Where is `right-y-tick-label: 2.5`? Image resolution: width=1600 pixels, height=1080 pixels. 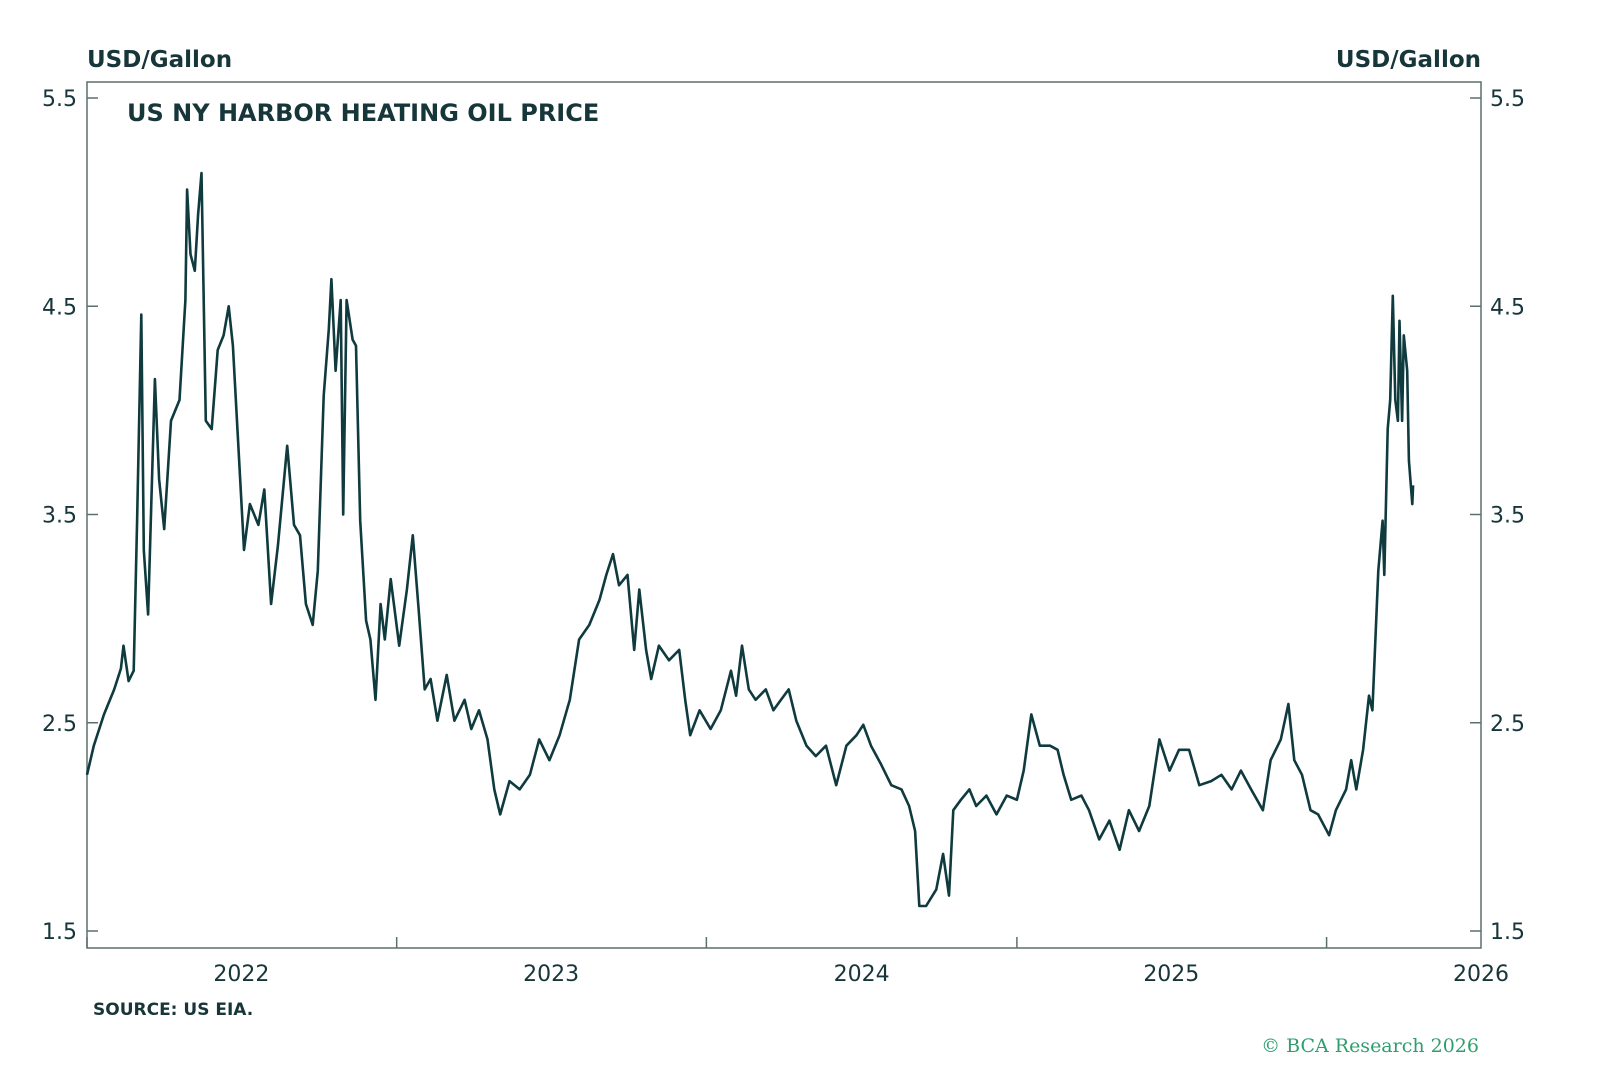 right-y-tick-label: 2.5 is located at coordinates (1507, 724).